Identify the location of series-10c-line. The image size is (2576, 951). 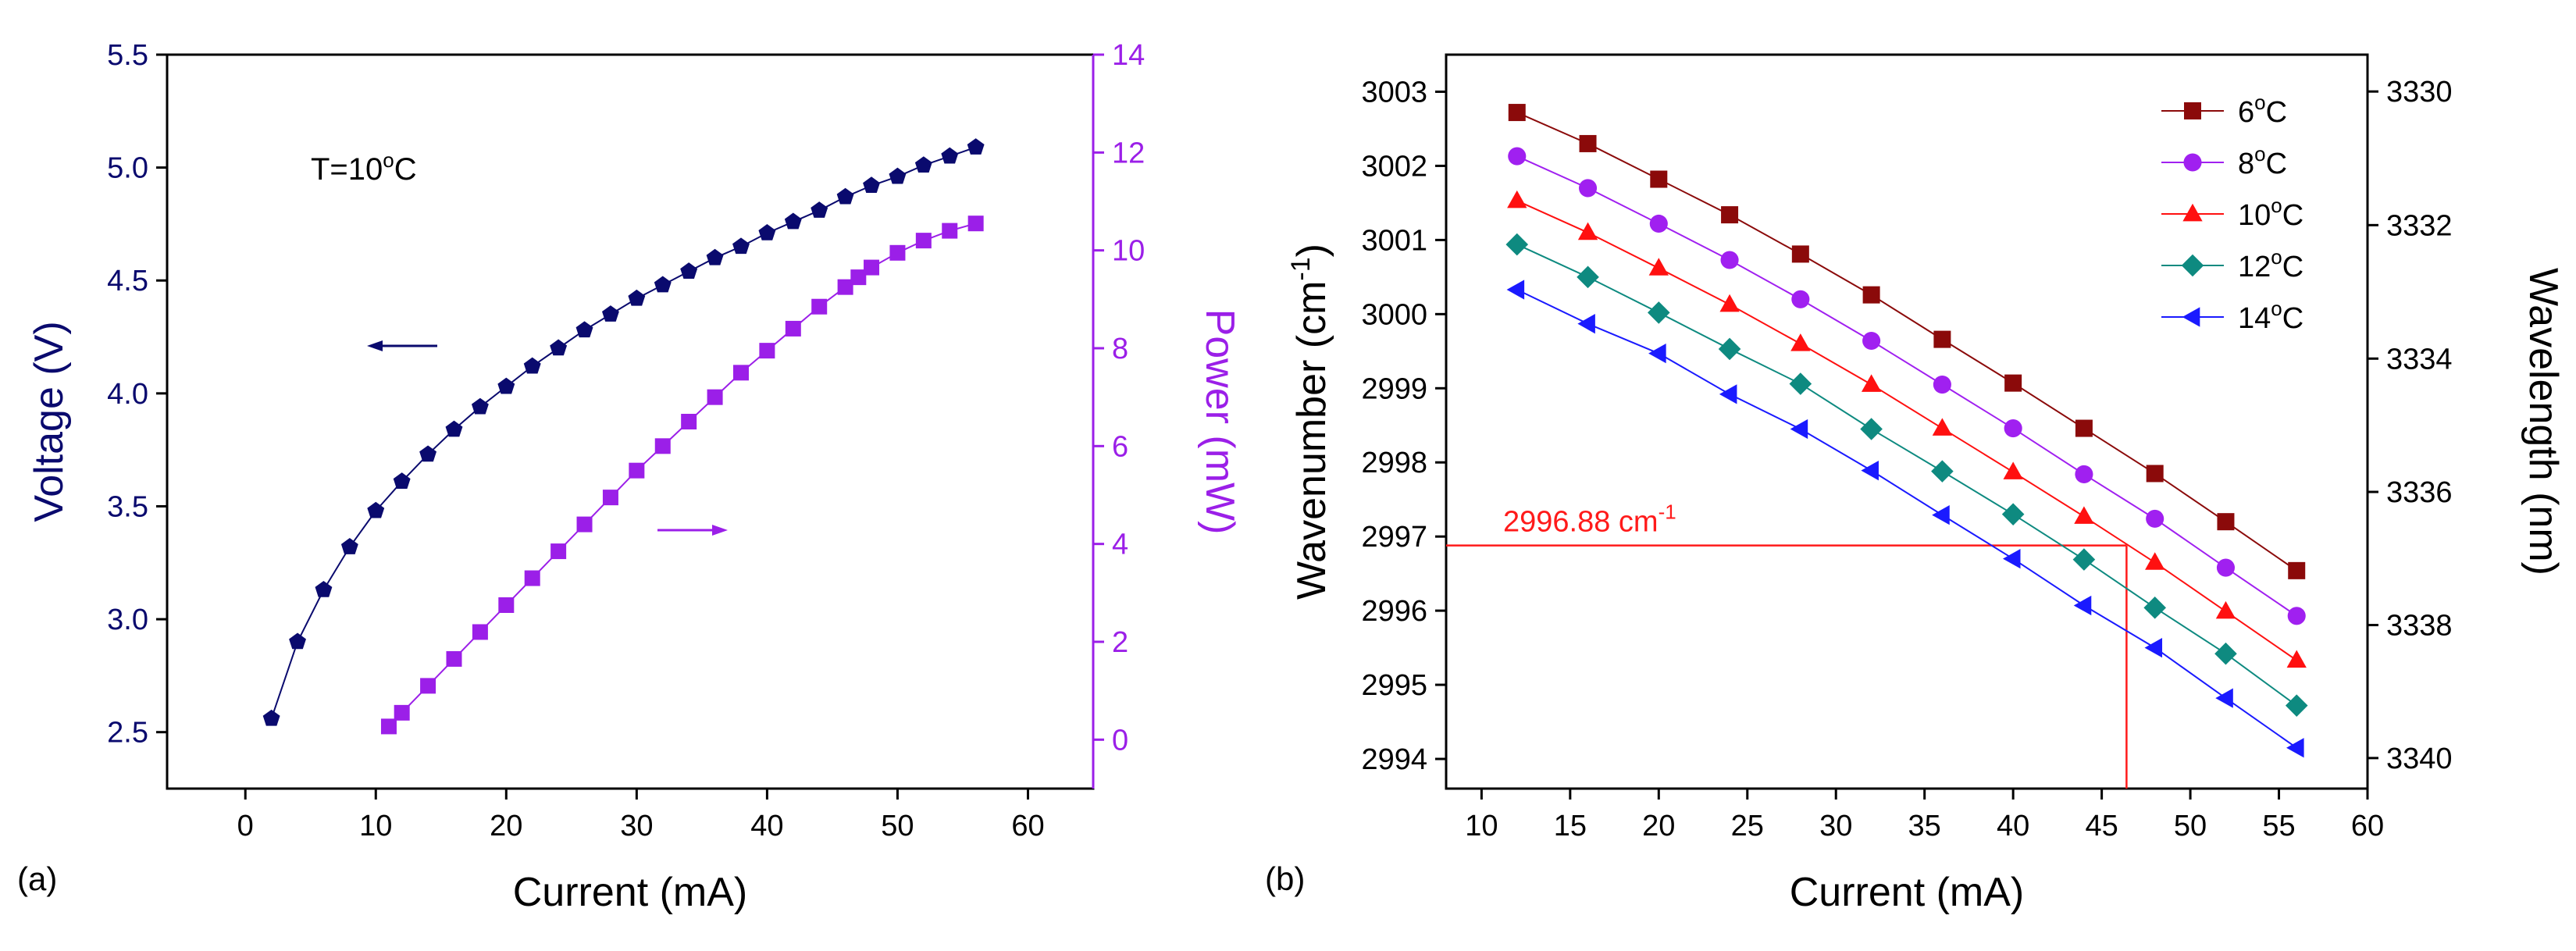
(1906, 430).